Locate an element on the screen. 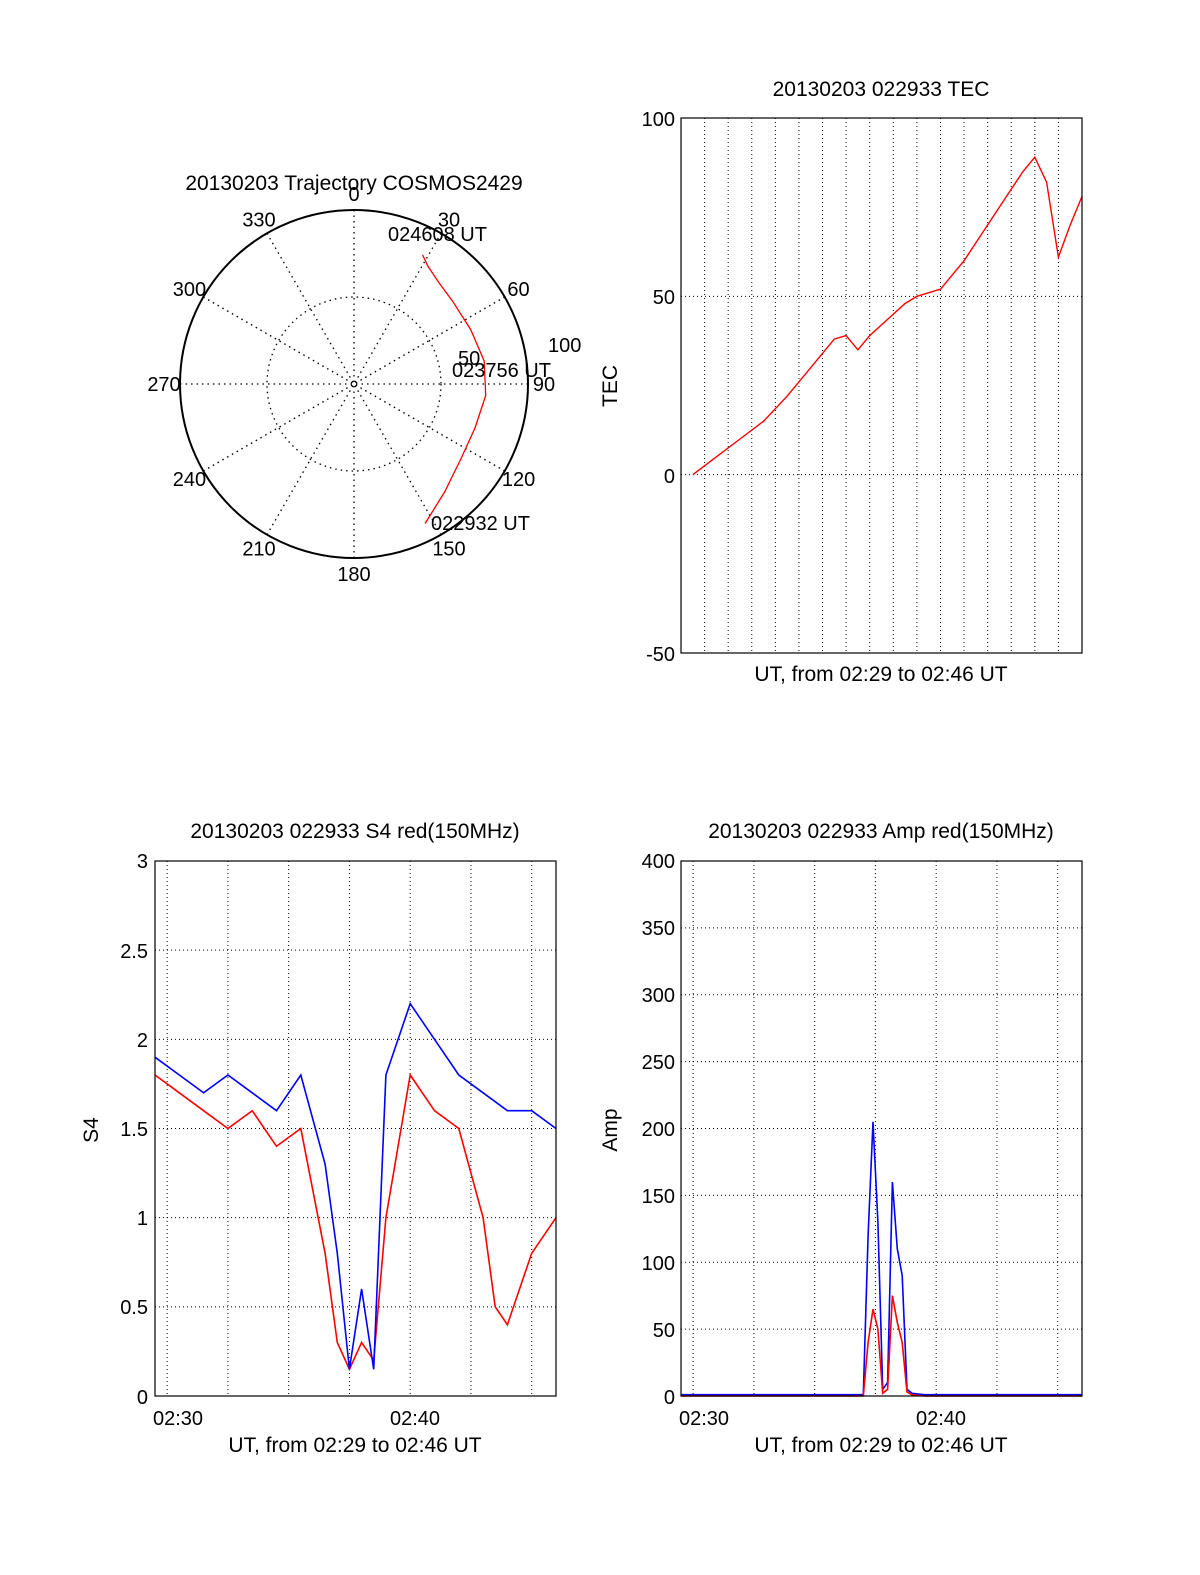  tec-ytick-0: 0 is located at coordinates (669, 477).